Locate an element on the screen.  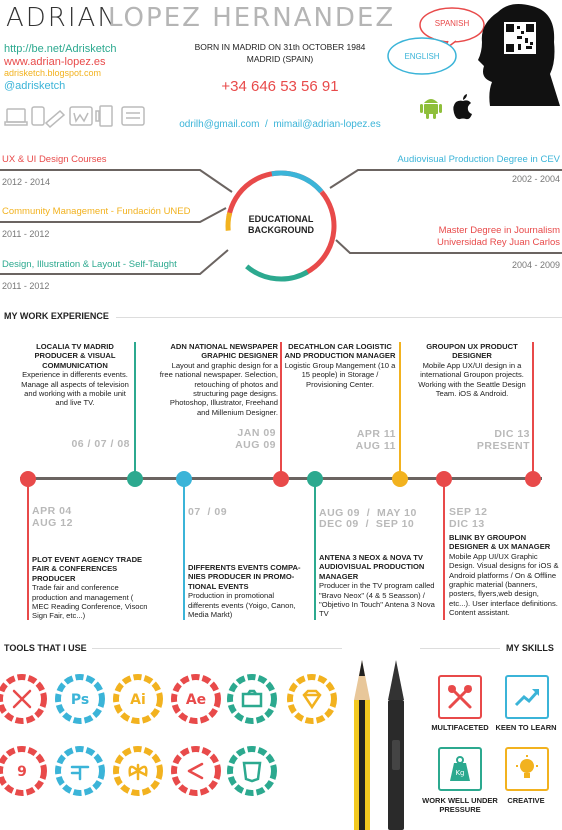
html5-icon is located at coordinates (252, 771).